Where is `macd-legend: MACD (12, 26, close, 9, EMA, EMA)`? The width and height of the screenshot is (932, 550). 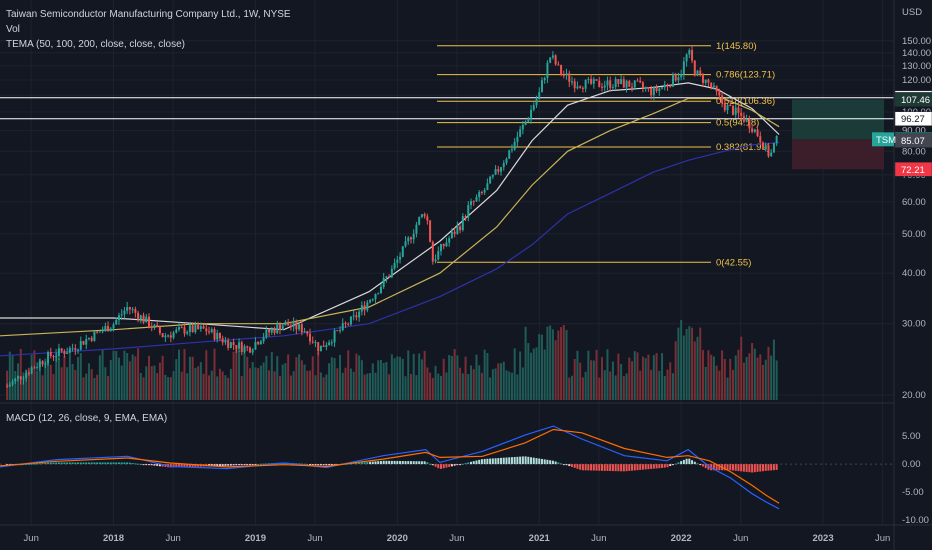
macd-legend: MACD (12, 26, close, 9, EMA, EMA) is located at coordinates (87, 418).